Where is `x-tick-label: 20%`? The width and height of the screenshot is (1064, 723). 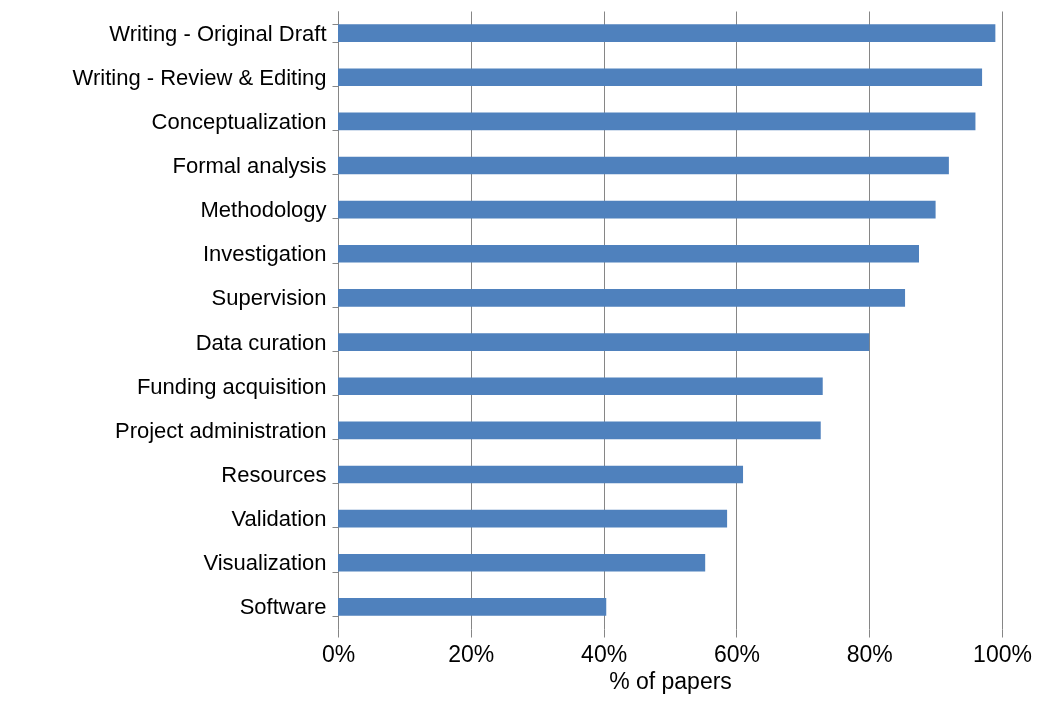
x-tick-label: 20% is located at coordinates (471, 653).